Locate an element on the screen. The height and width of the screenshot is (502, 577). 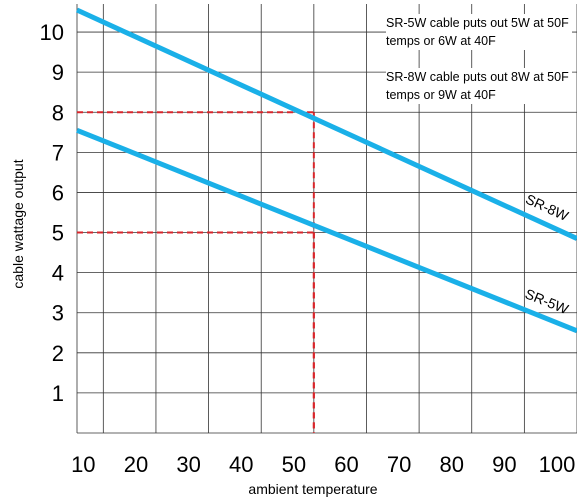
x-axis-label: ambient temperature is located at coordinates (312, 489).